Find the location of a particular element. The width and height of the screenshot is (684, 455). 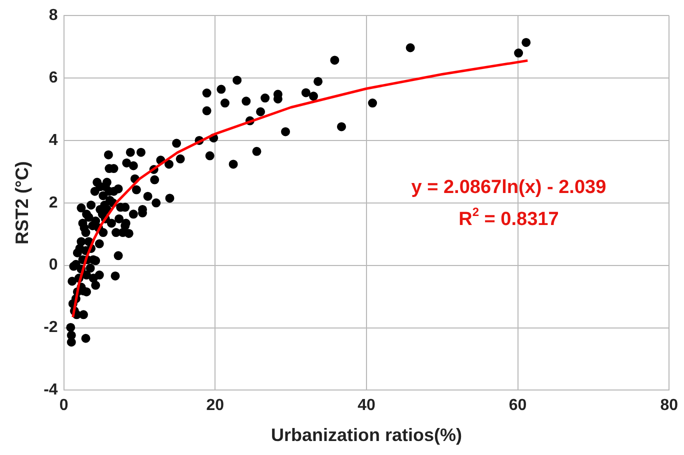

x-tick-label: 20 is located at coordinates (215, 405).